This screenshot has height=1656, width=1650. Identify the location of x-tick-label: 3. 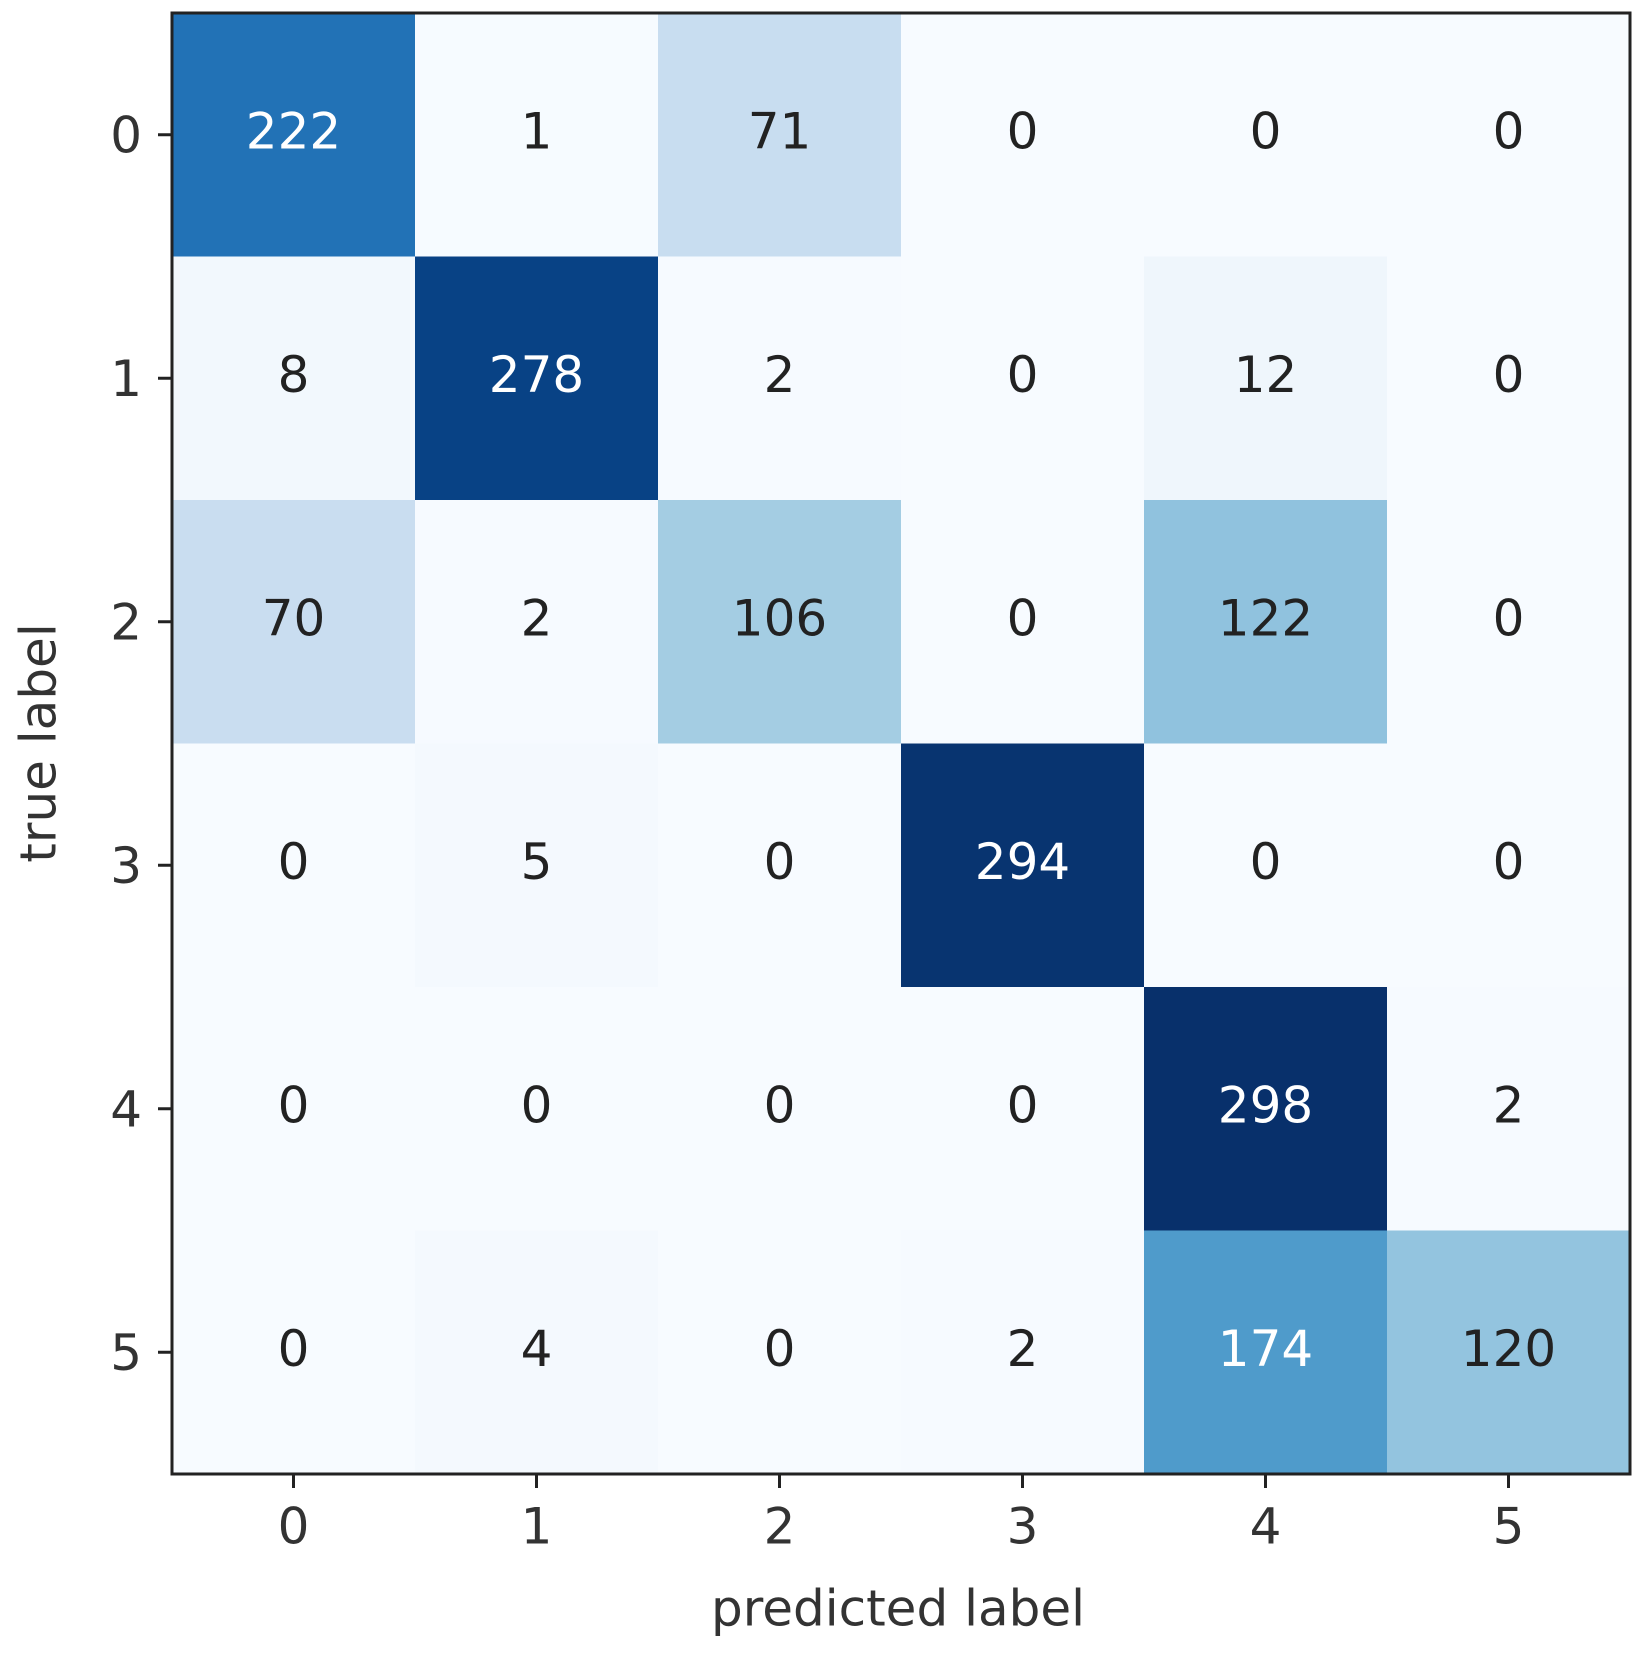
(1023, 1527).